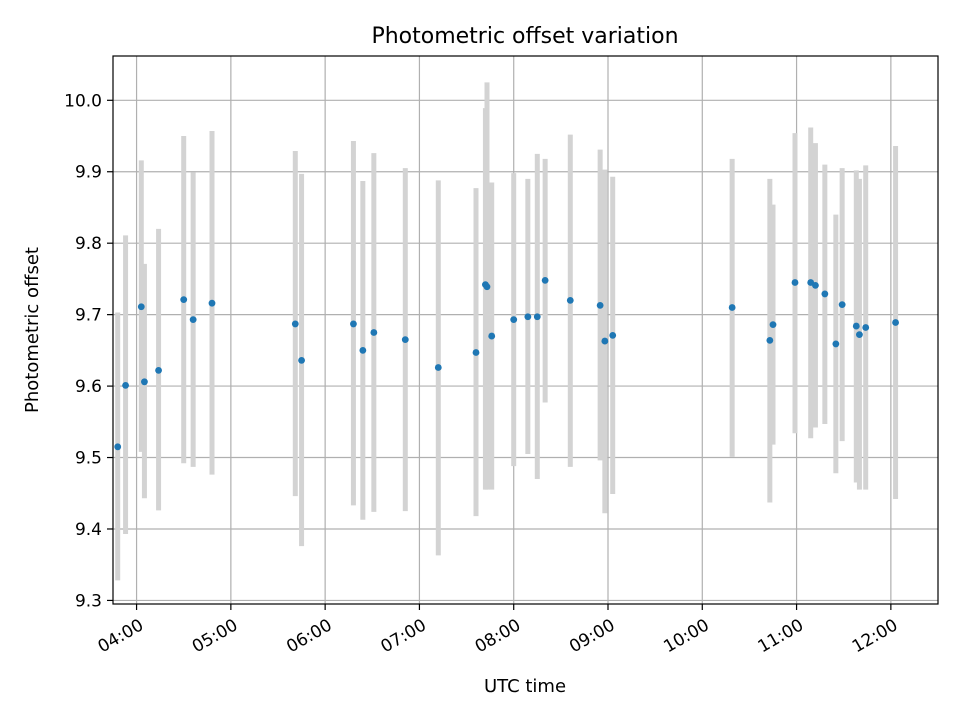  I want to click on x-tick-label: 06:00, so click(309, 636).